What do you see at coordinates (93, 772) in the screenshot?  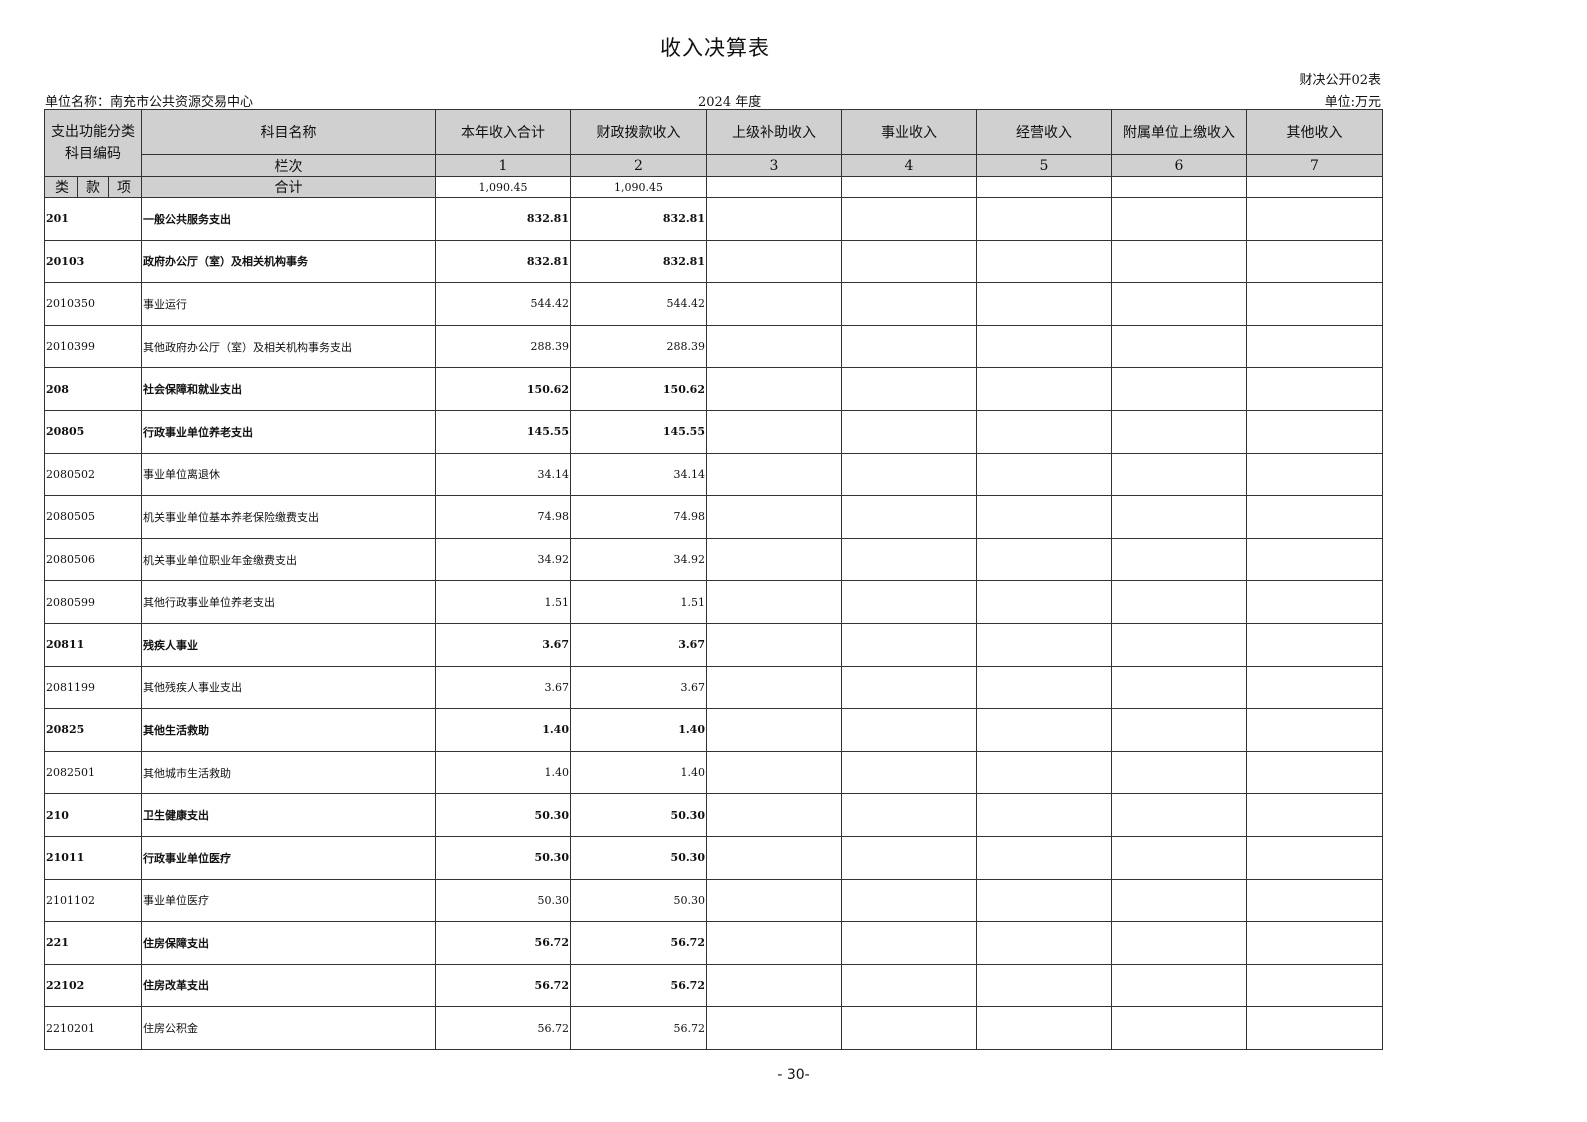 I see `code-cell: 2082501` at bounding box center [93, 772].